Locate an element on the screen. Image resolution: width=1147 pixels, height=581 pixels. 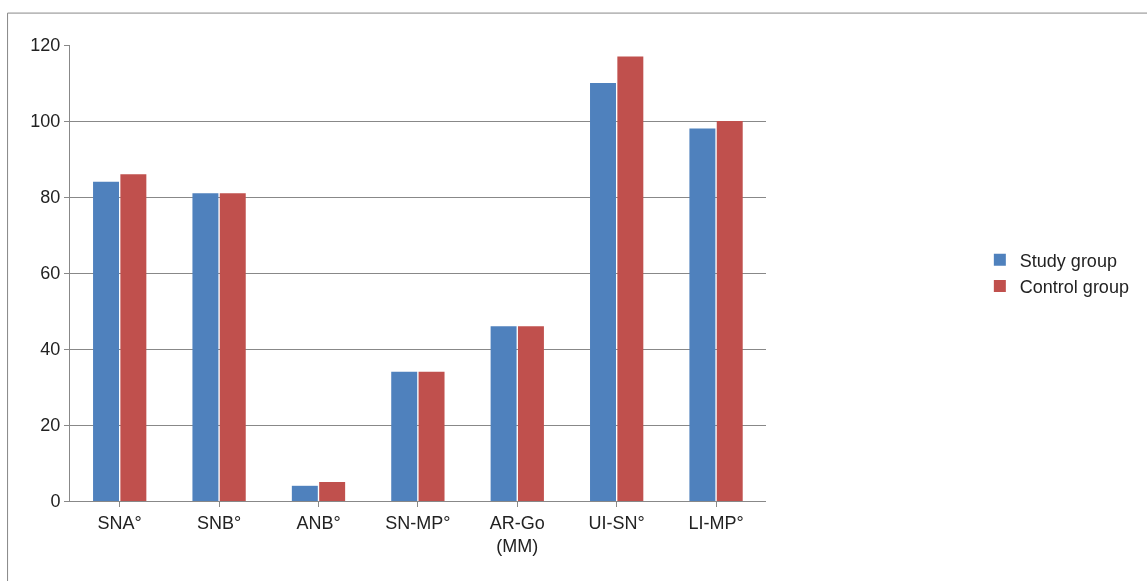
legend-label: Study group is located at coordinates (1068, 260).